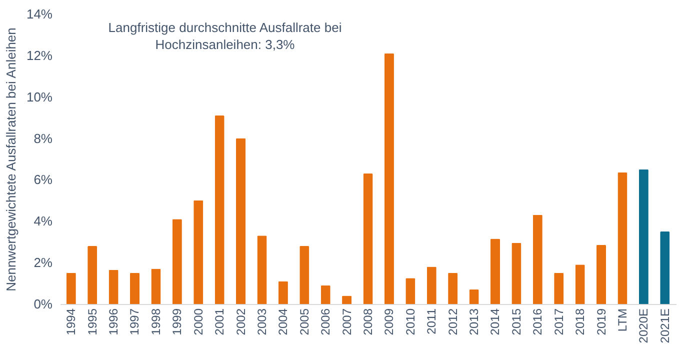 The width and height of the screenshot is (680, 347). What do you see at coordinates (241, 322) in the screenshot?
I see `x-tick-label: 2002` at bounding box center [241, 322].